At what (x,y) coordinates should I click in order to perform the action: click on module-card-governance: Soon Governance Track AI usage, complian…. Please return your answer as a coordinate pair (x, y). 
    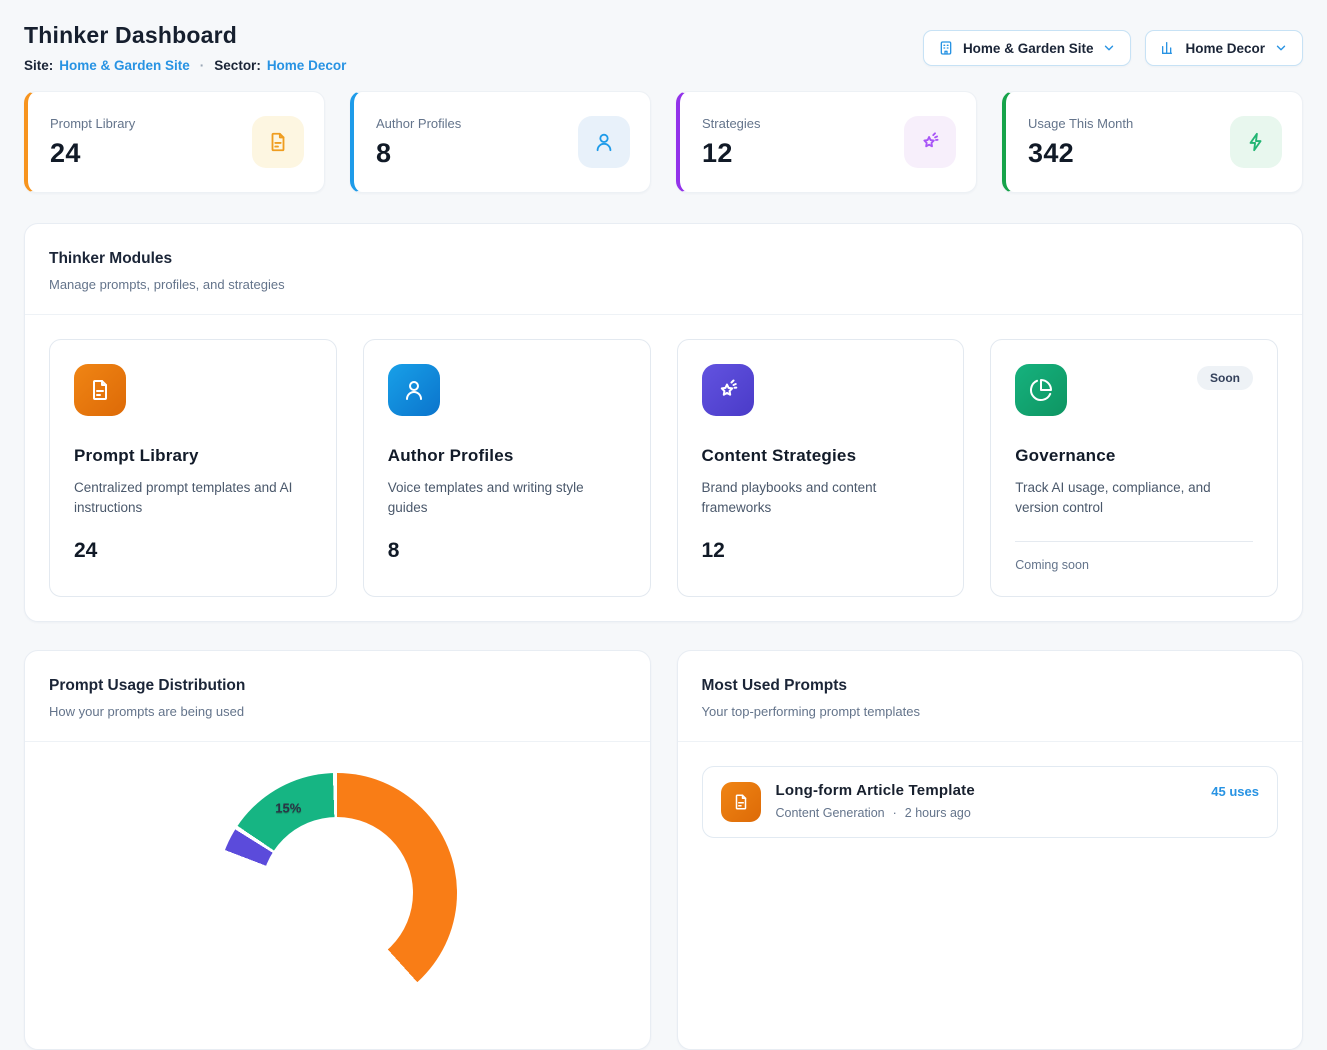
    Looking at the image, I should click on (1134, 468).